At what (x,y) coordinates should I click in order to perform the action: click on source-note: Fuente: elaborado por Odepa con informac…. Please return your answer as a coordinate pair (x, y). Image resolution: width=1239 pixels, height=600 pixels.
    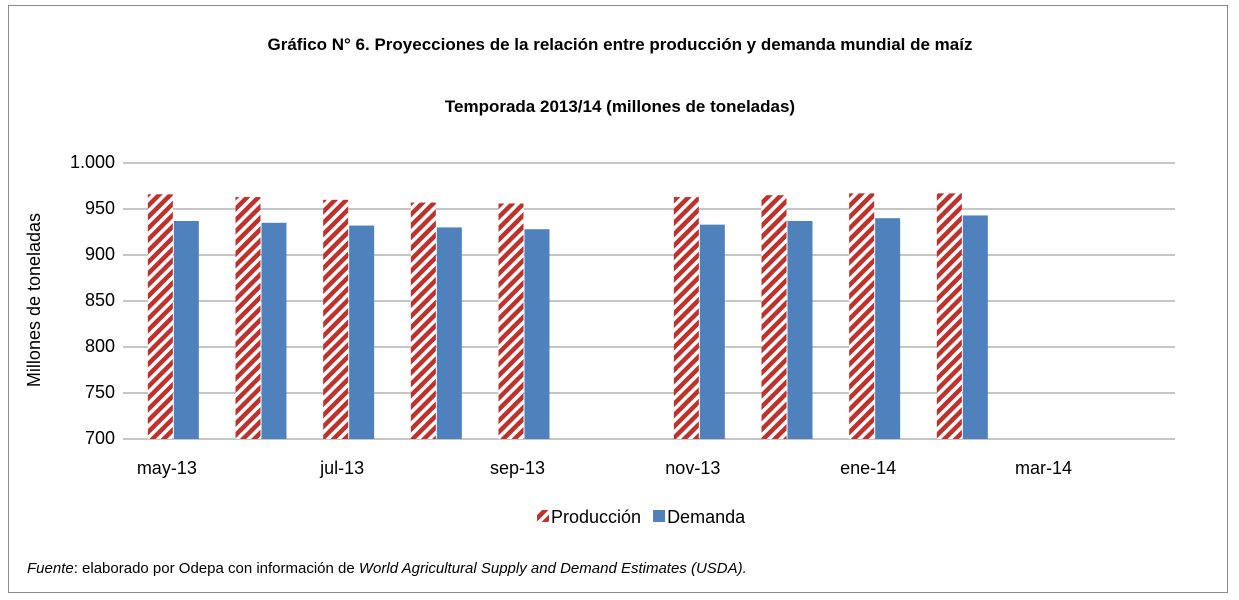
    Looking at the image, I should click on (387, 568).